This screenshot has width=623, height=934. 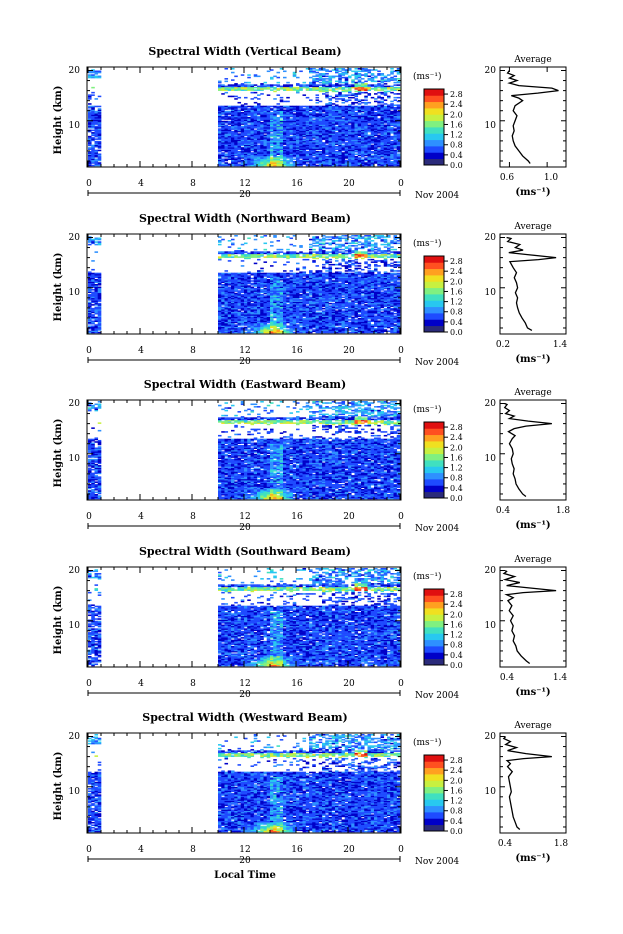 I want to click on colorbar-label: (ms⁻¹), so click(x=427, y=76).